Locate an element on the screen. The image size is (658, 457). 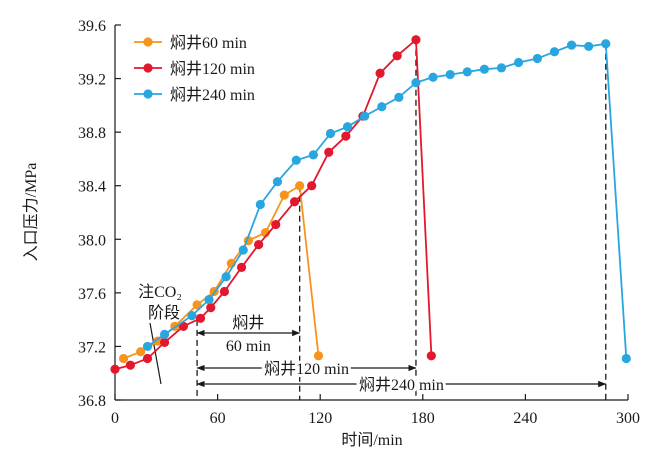
legend: 焖井60 min 焖井120 min 焖井240 min is located at coordinates (194, 69).